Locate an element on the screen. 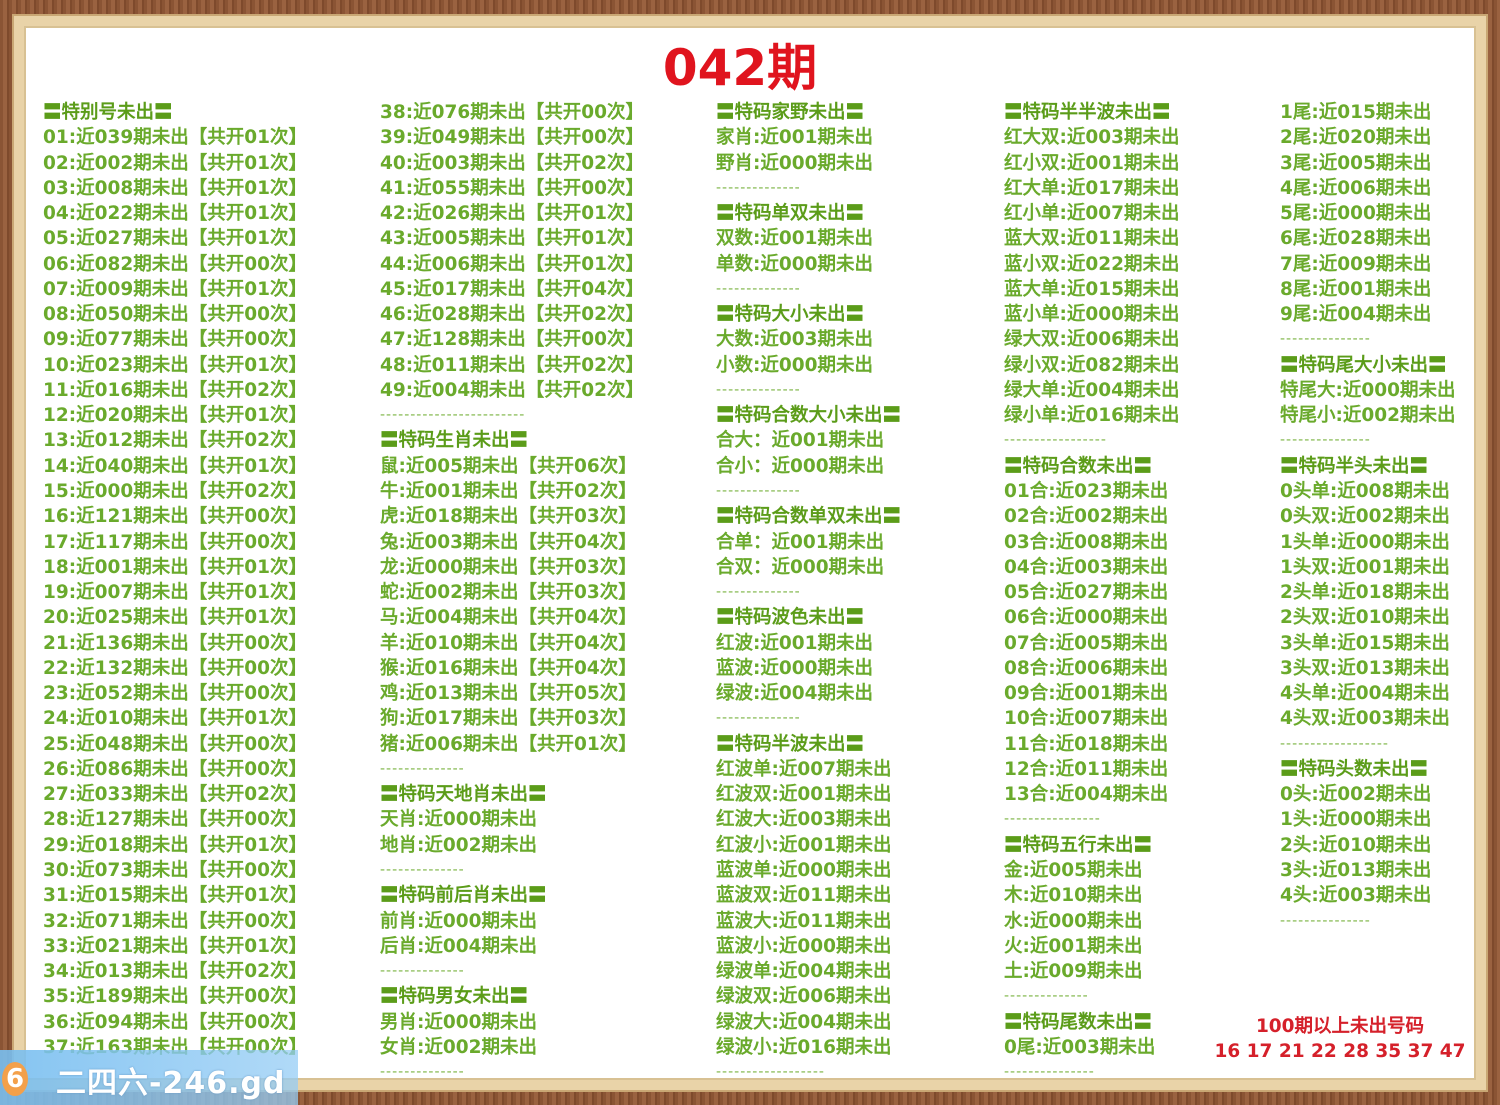  list-item: 3头:近013期未出 is located at coordinates (1356, 870).